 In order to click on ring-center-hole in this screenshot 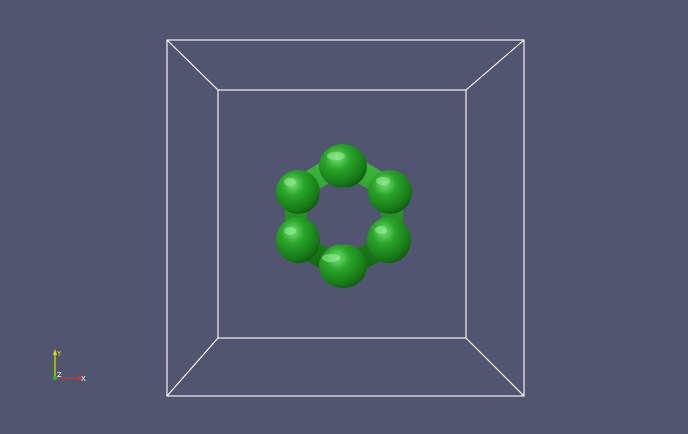, I will do `click(343, 216)`.